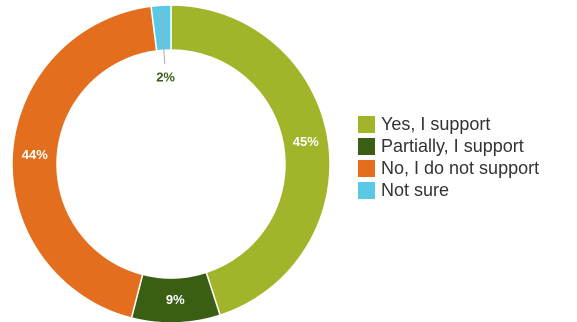  What do you see at coordinates (415, 189) in the screenshot?
I see `legend-label-not-sure: Not sure` at bounding box center [415, 189].